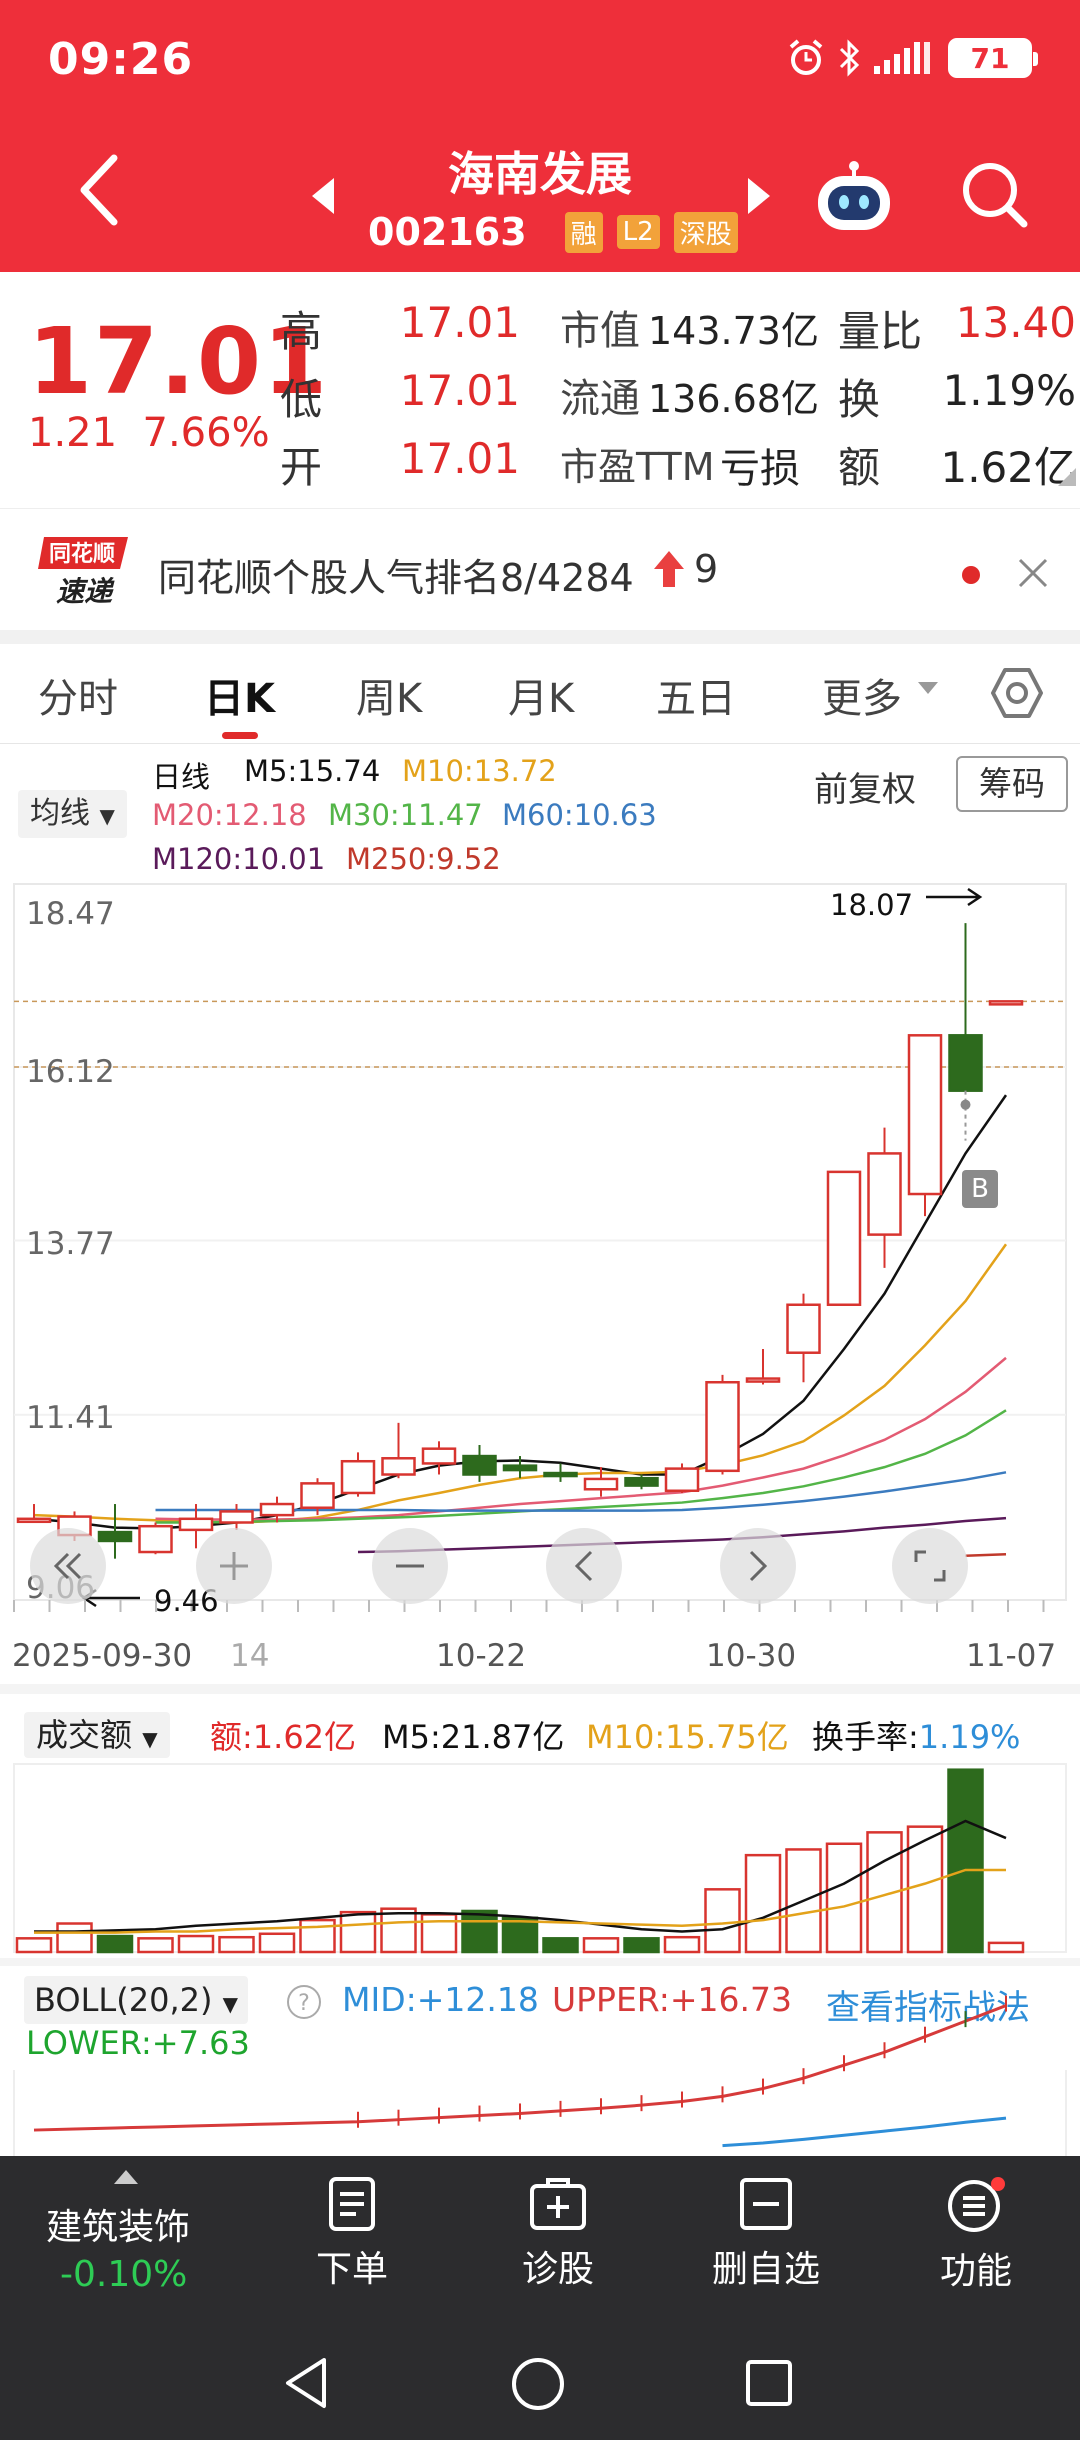  Describe the element at coordinates (229, 815) in the screenshot. I see `ma20-label: M20:12.18` at that location.